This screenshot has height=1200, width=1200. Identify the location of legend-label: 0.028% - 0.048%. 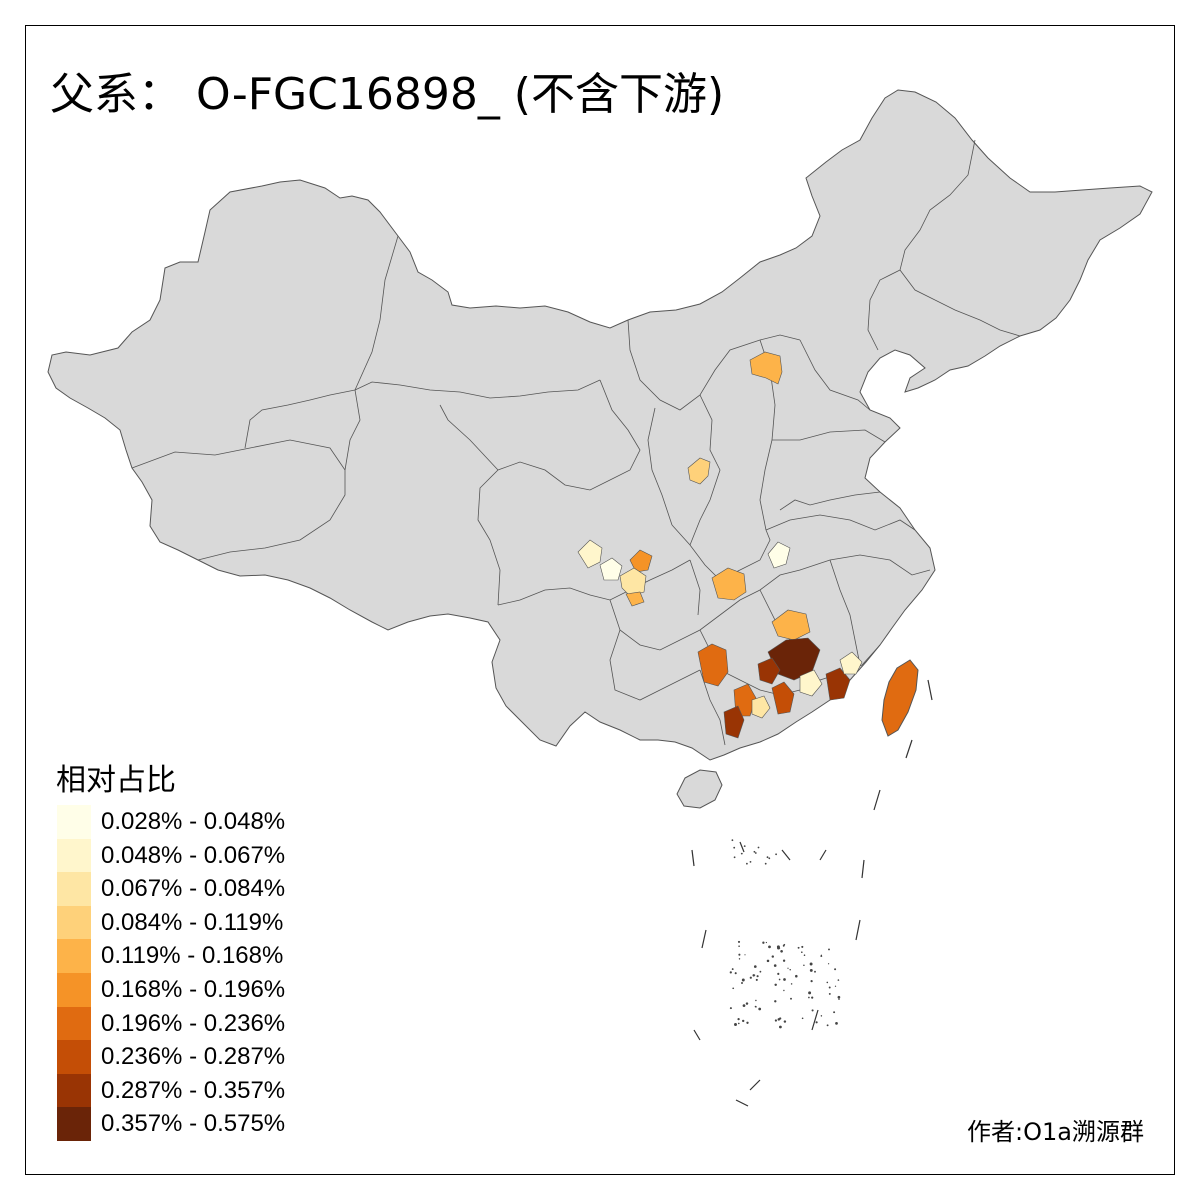
(193, 821).